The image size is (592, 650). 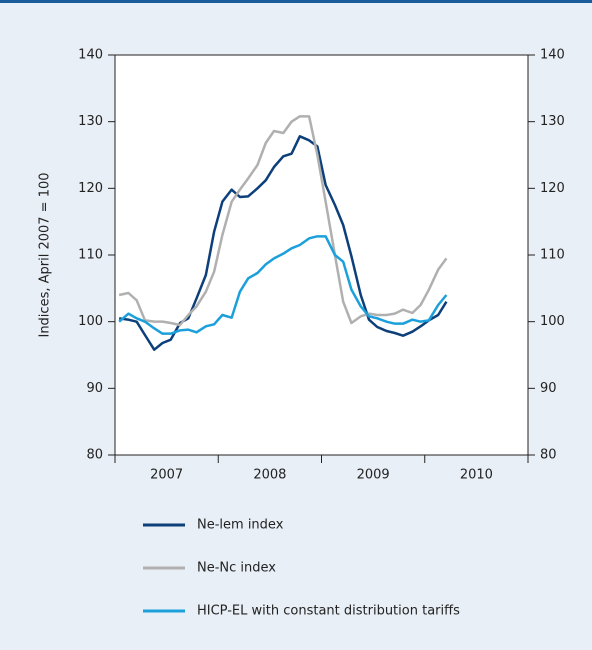 What do you see at coordinates (90, 255) in the screenshot?
I see `y-tick-label: 110` at bounding box center [90, 255].